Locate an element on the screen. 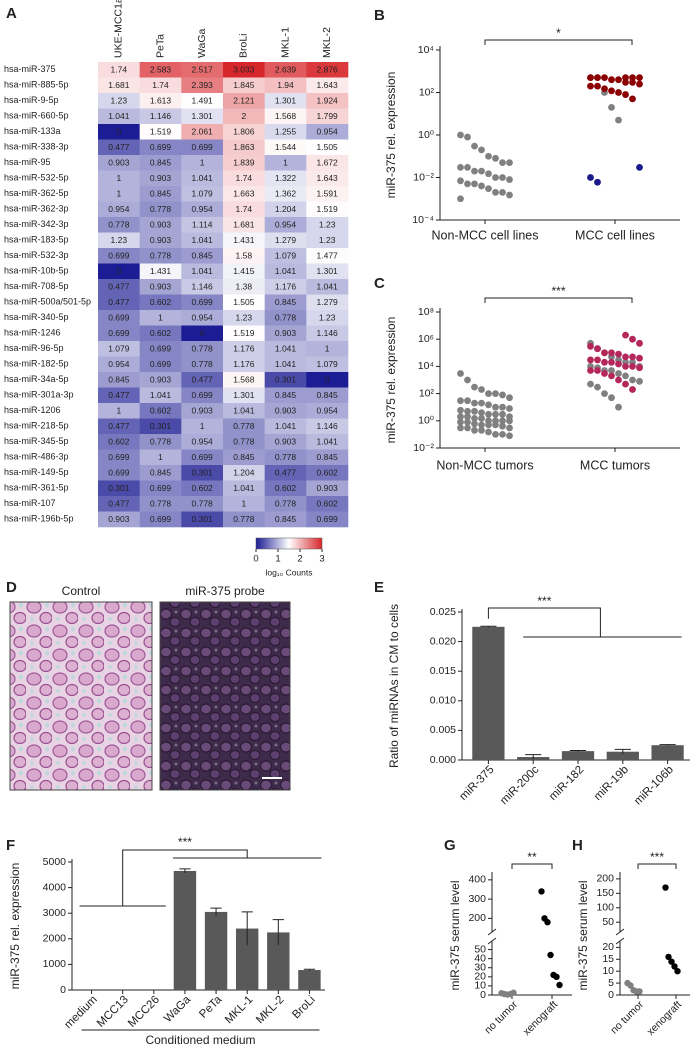 The width and height of the screenshot is (694, 1055). y-tick-label: 20 is located at coordinates (480, 977).